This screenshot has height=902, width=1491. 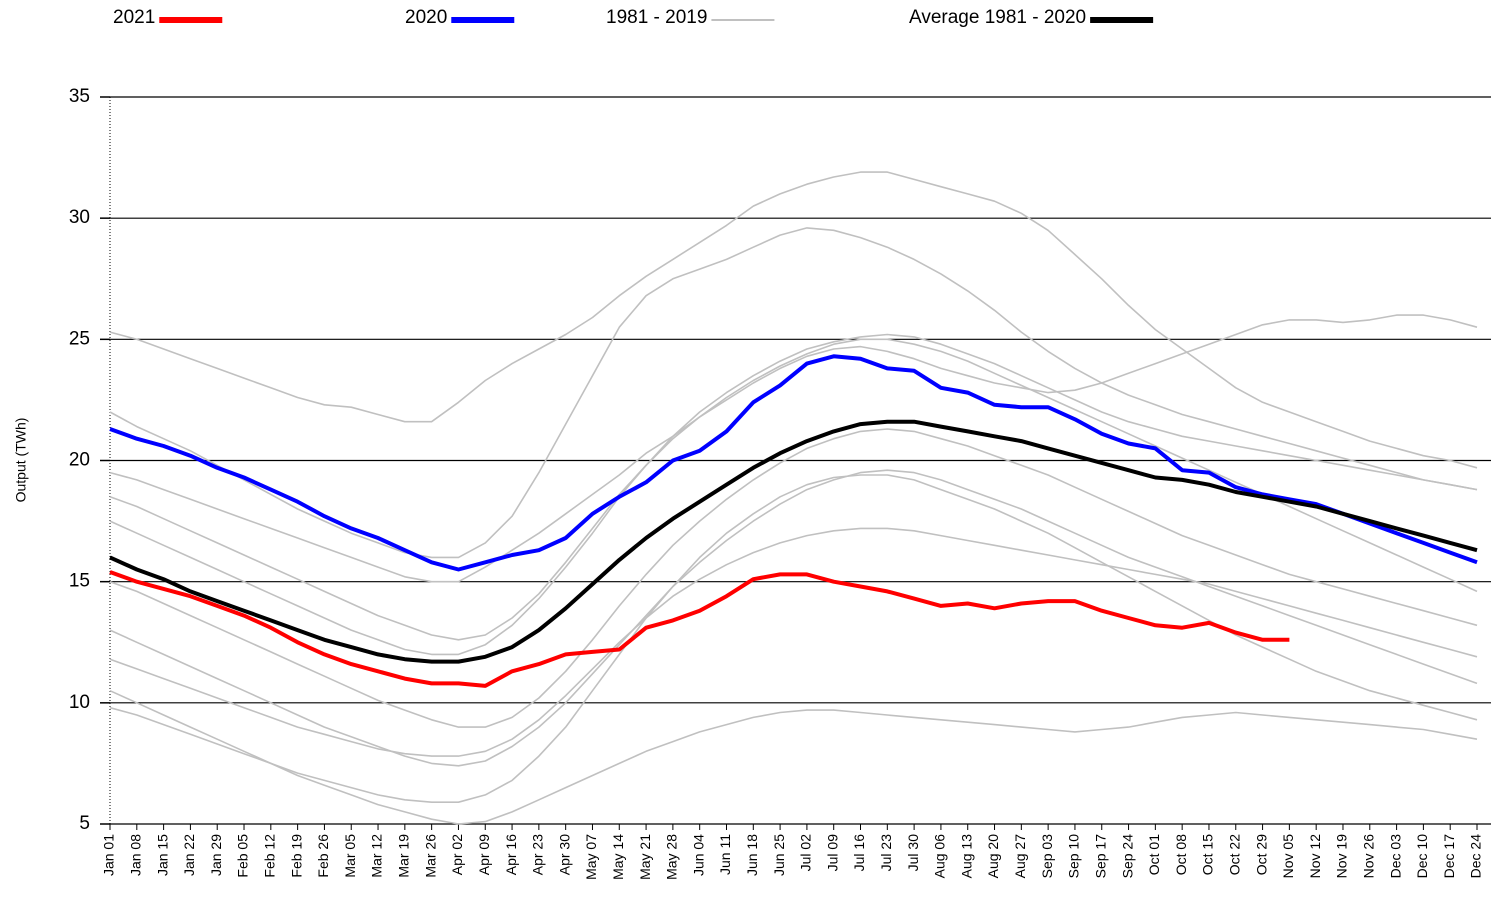 I want to click on x-tick-label: Jun 11, so click(x=725, y=854).